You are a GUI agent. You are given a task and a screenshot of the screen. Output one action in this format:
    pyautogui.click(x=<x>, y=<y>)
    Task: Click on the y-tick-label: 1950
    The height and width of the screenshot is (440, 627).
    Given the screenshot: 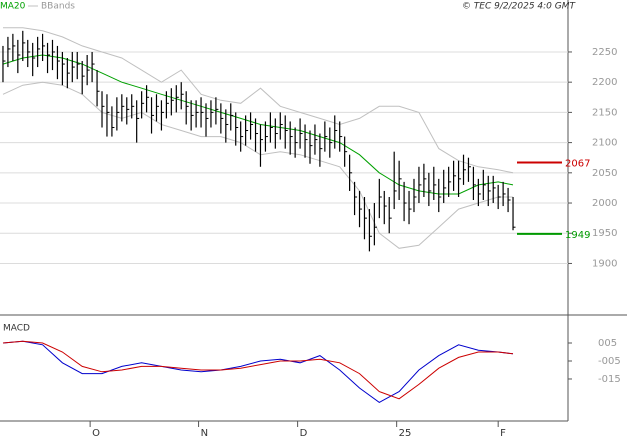 What is the action you would take?
    pyautogui.click(x=604, y=233)
    